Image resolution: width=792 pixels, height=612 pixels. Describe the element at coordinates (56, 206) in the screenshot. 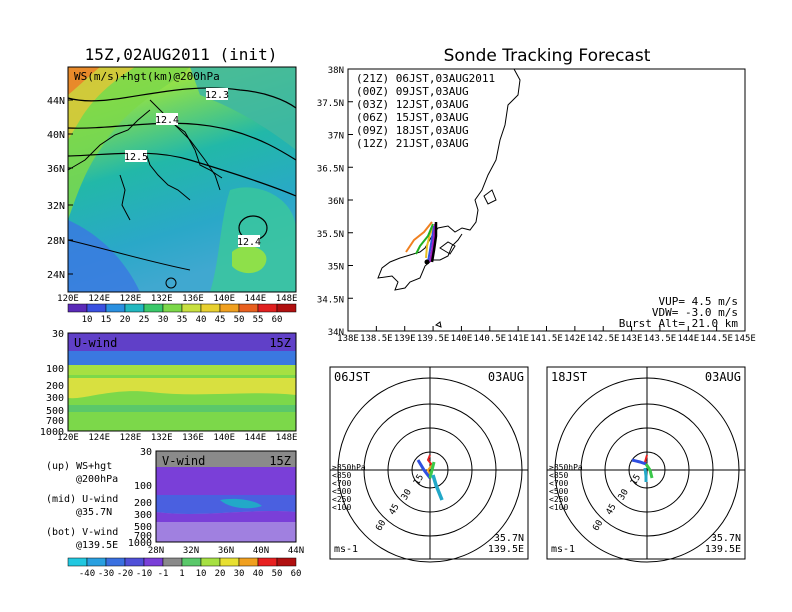

I see `lat-tick-label: 32N` at that location.